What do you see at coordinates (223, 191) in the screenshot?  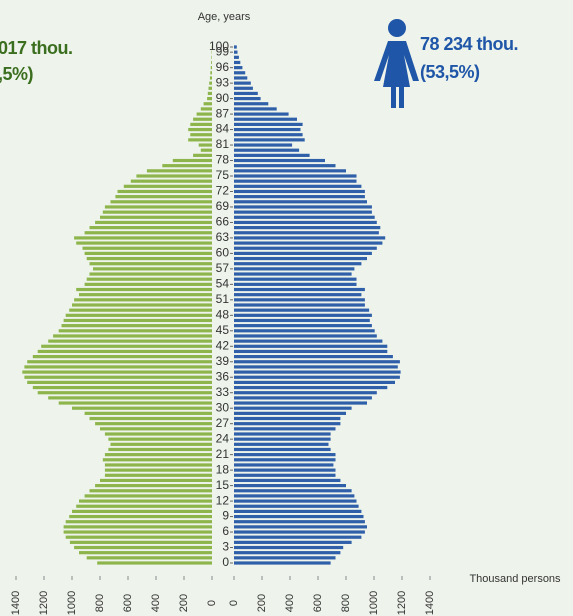 I see `y-tick-label: 72` at bounding box center [223, 191].